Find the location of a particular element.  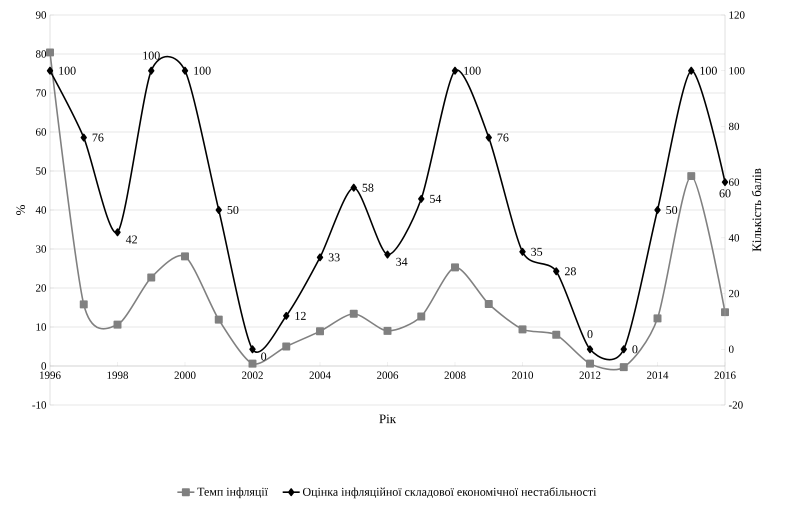

y-tick-label: 30 is located at coordinates (41, 249).